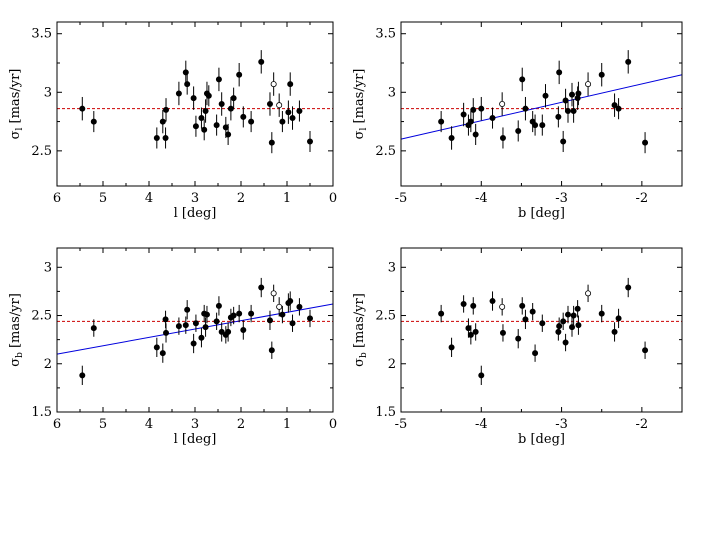 This screenshot has width=705, height=545. Describe the element at coordinates (364, 128) in the screenshot. I see `y-axis-label-subscript: l` at that location.